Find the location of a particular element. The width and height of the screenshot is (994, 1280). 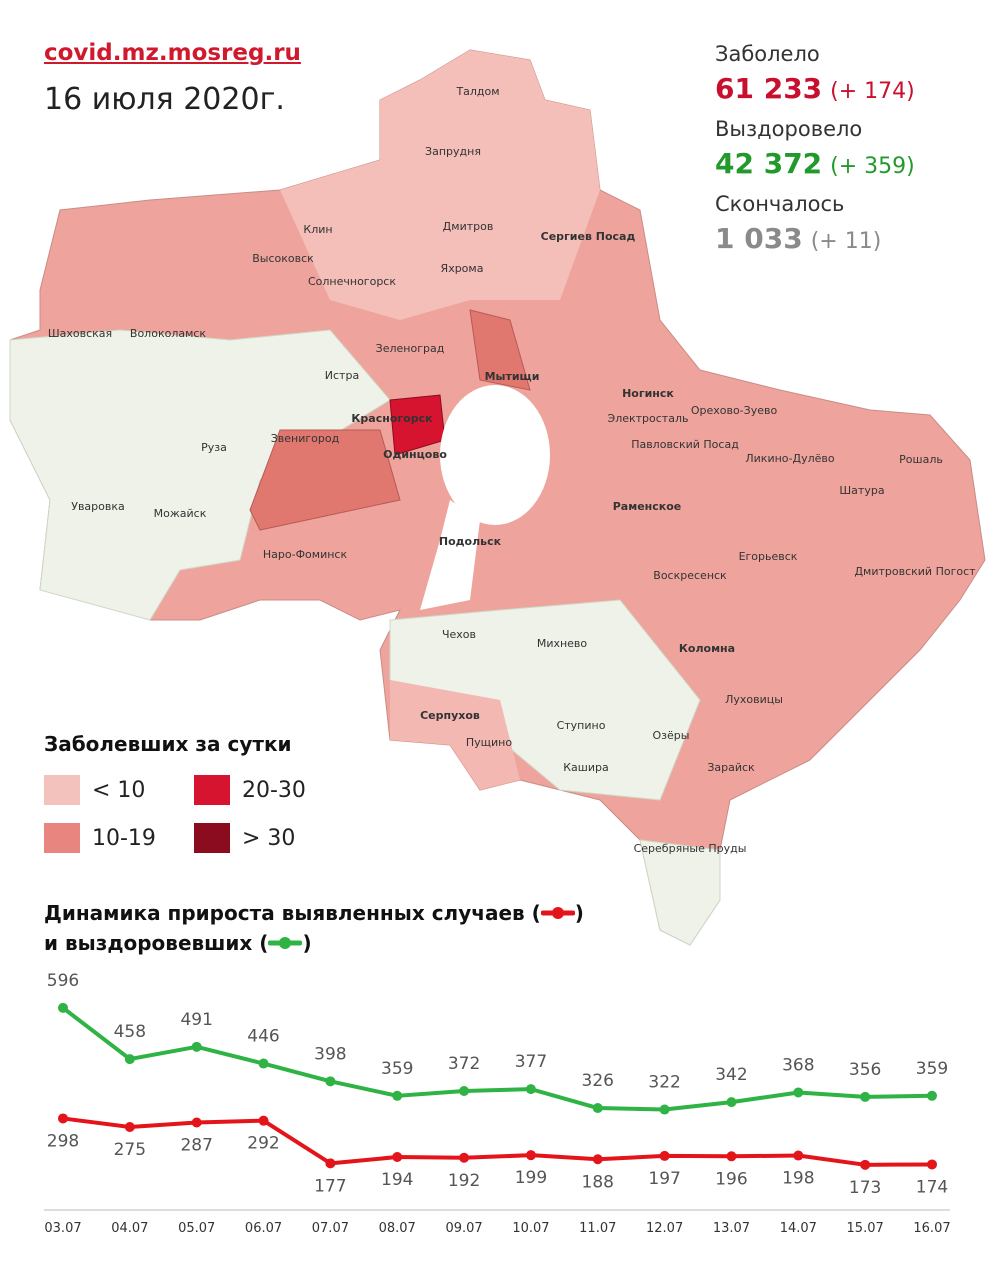

stat-value: 61 233 is located at coordinates (769, 88).